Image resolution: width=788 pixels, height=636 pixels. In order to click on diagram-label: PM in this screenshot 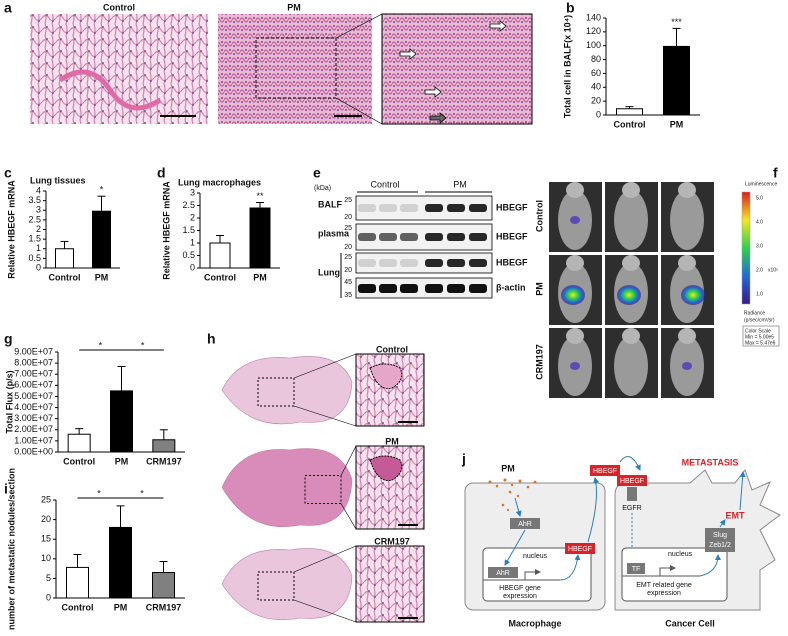, I will do `click(508, 468)`.